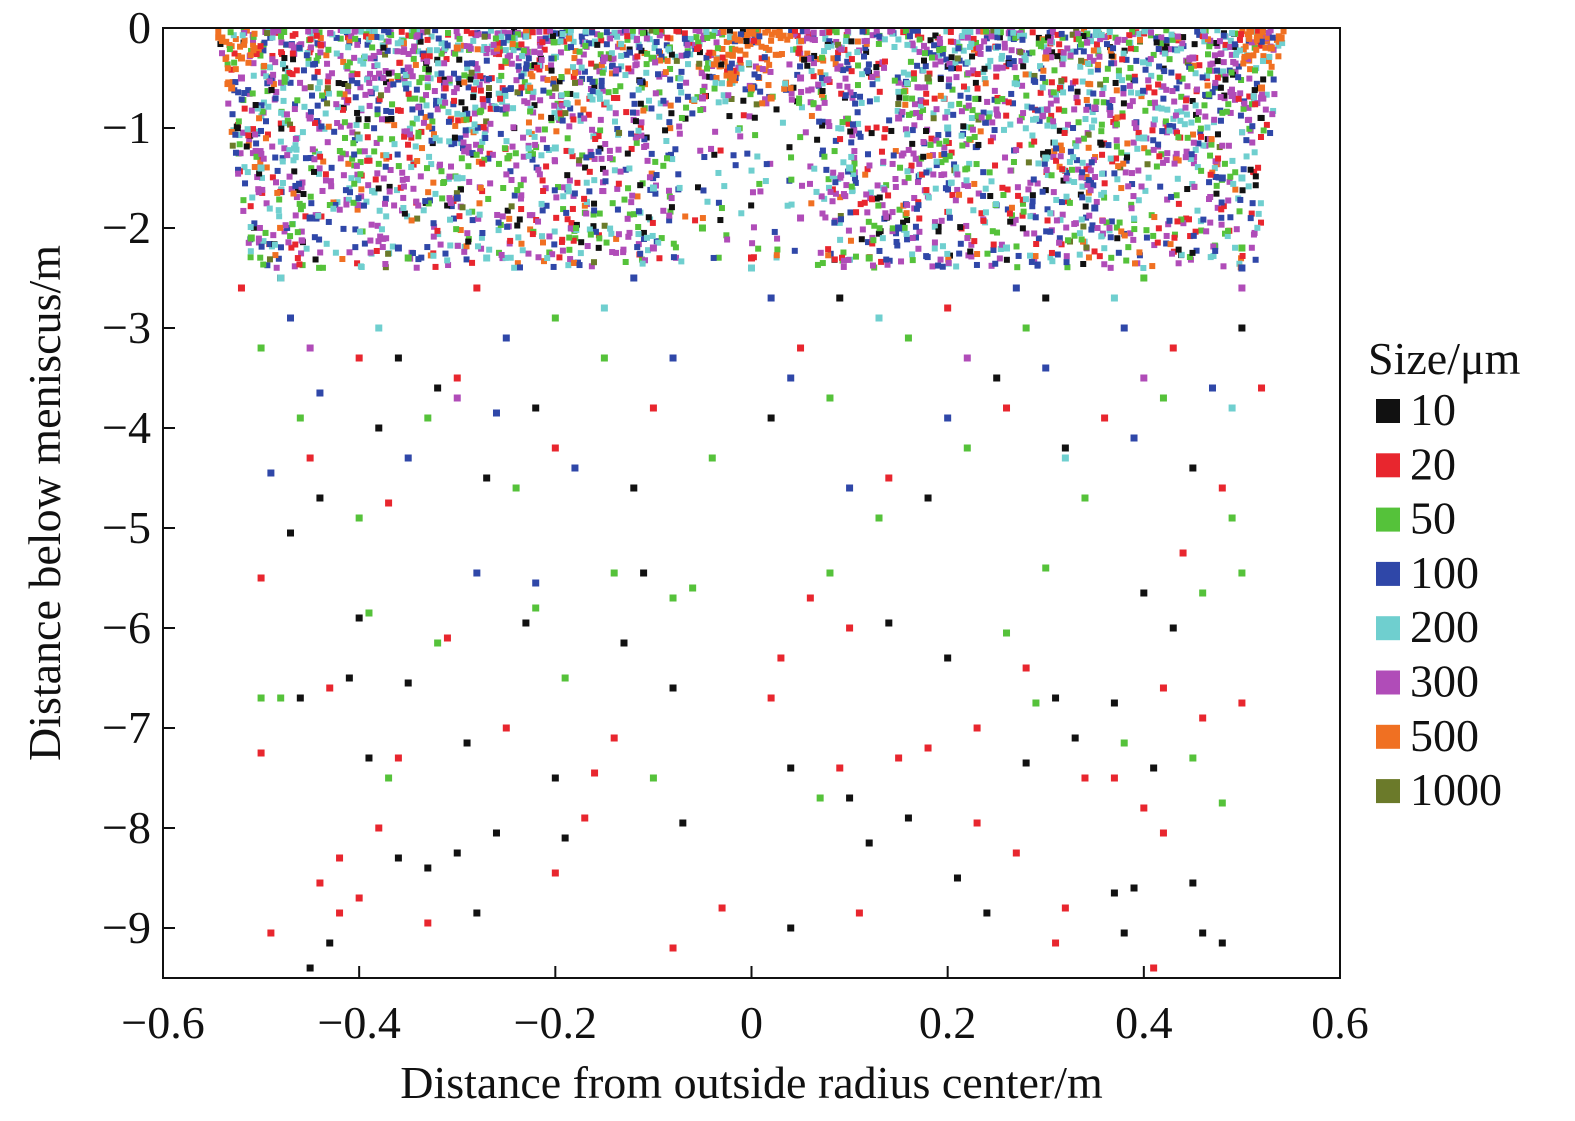 The height and width of the screenshot is (1121, 1575). I want to click on x-tick-label: −0.6, so click(162, 1022).